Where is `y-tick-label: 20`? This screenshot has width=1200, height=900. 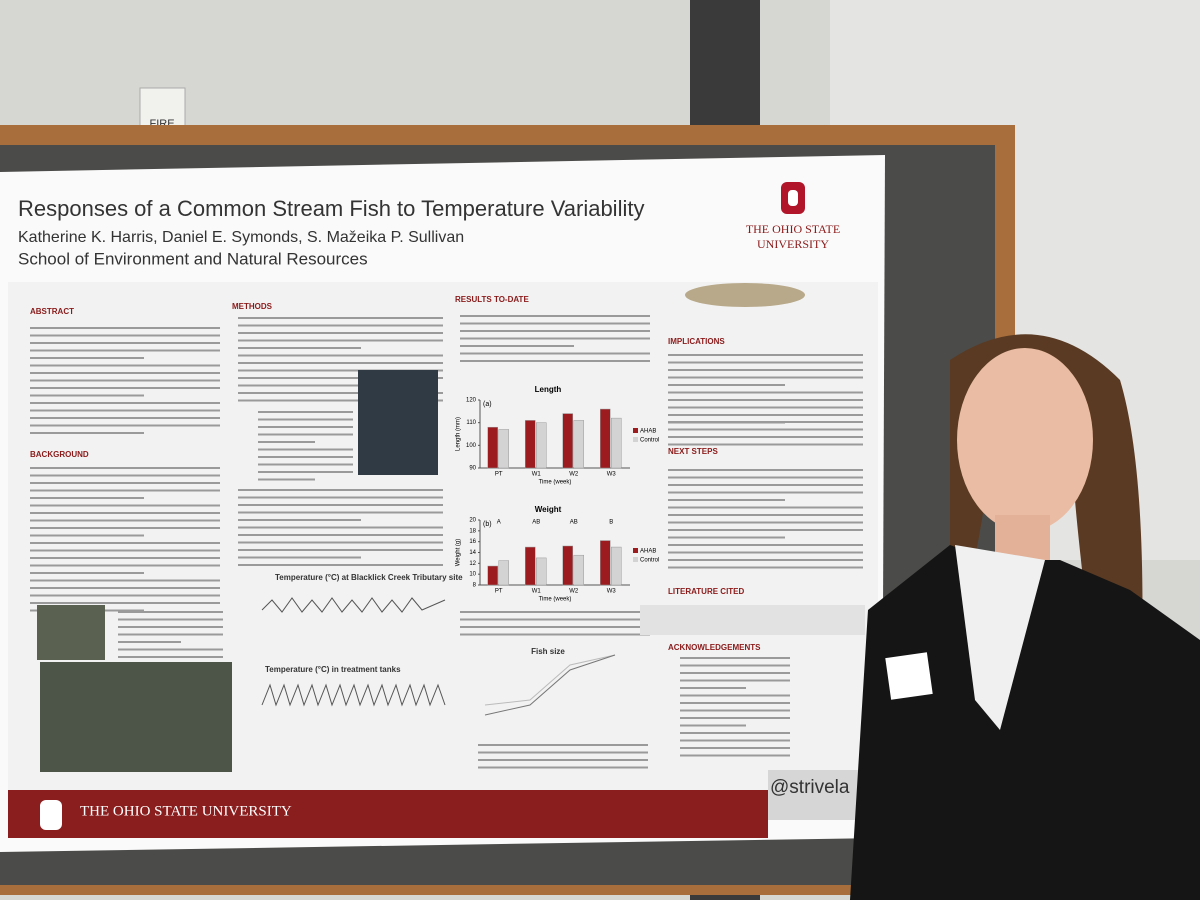
y-tick-label: 20 is located at coordinates (472, 521).